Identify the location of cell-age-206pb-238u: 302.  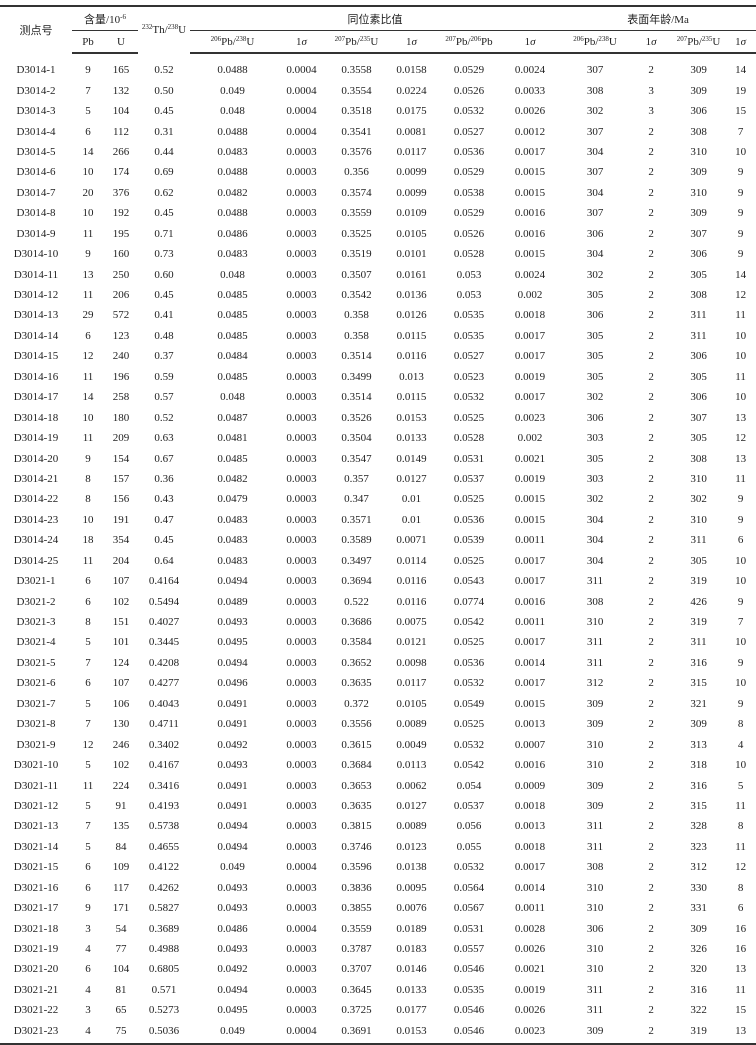
(595, 274).